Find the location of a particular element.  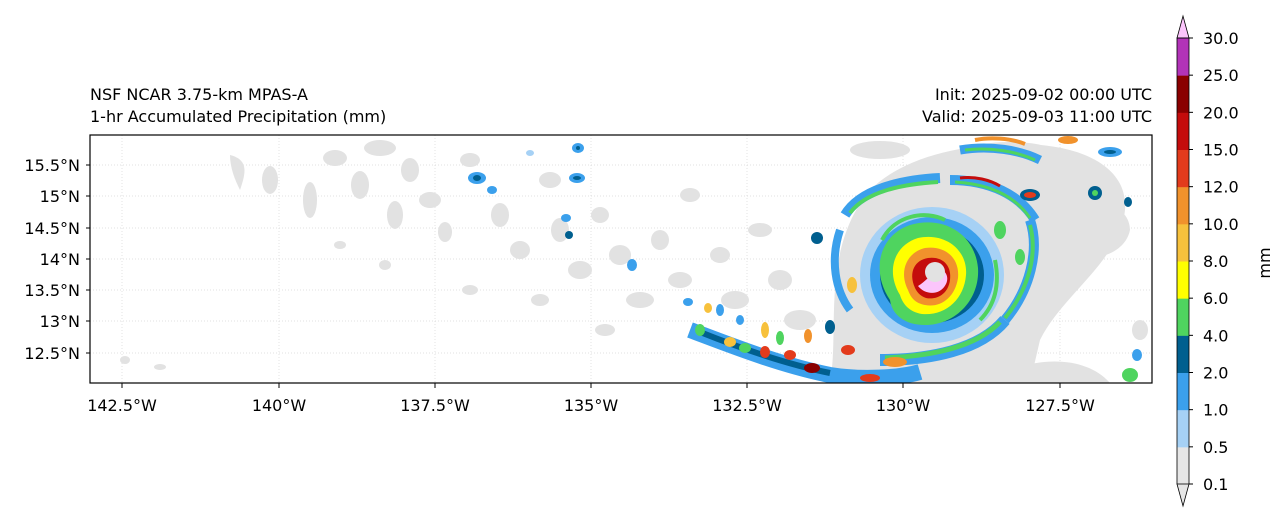

colorbar-tick-label: 12.0 is located at coordinates (1221, 187).